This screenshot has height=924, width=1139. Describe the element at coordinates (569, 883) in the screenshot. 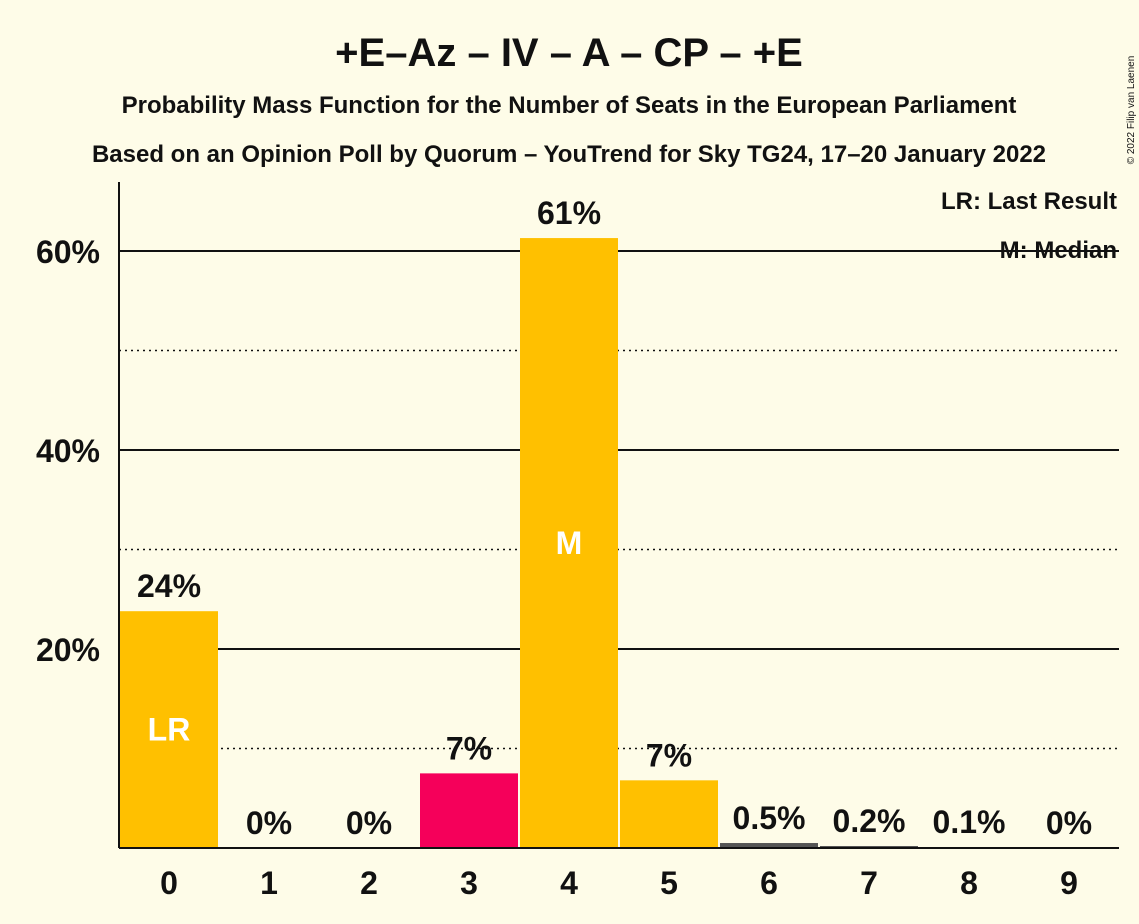

I see `x-tick-label-4: 4` at that location.